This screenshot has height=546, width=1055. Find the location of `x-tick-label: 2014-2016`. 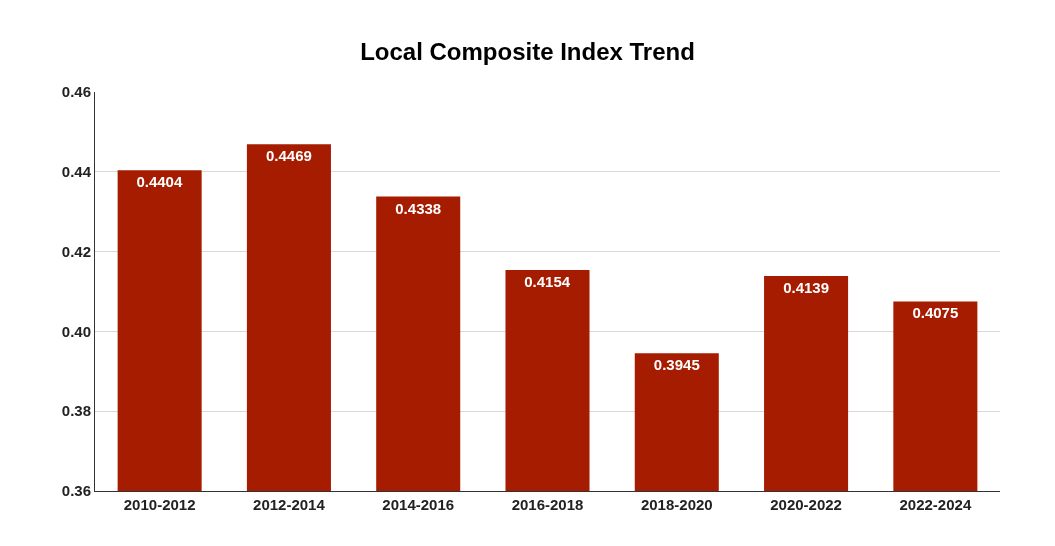

x-tick-label: 2014-2016 is located at coordinates (418, 504).